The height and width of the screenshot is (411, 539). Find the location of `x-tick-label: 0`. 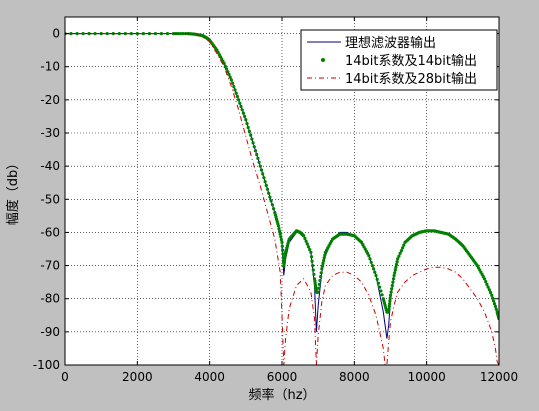

x-tick-label: 0 is located at coordinates (65, 377).